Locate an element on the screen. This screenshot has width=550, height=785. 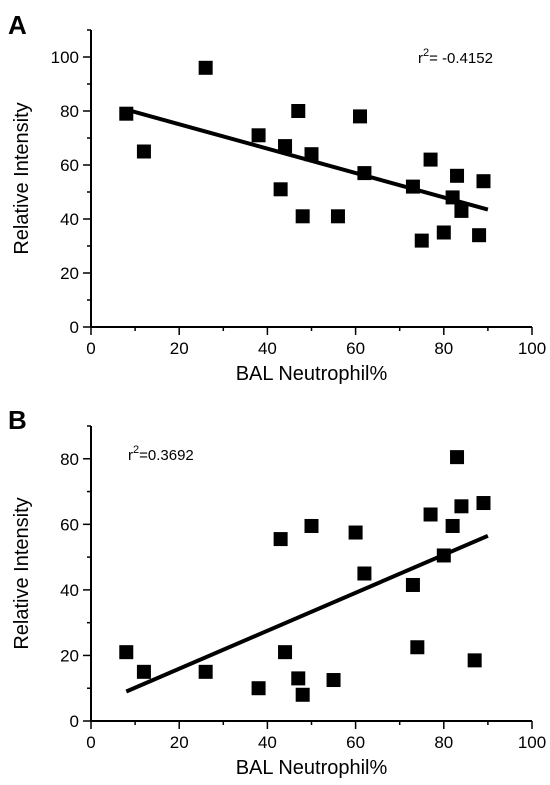
r-squared-annotation: r2=0.3692 is located at coordinates (161, 454).